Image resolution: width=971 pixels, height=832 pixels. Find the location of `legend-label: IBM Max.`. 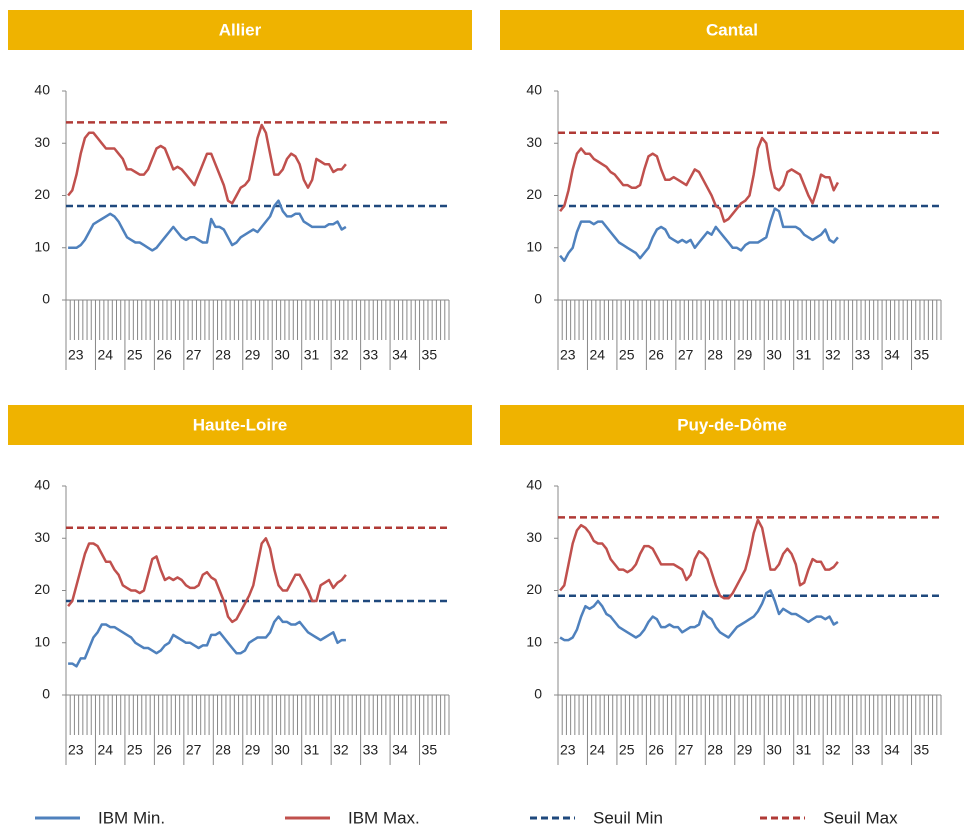

legend-label: IBM Max. is located at coordinates (384, 817).